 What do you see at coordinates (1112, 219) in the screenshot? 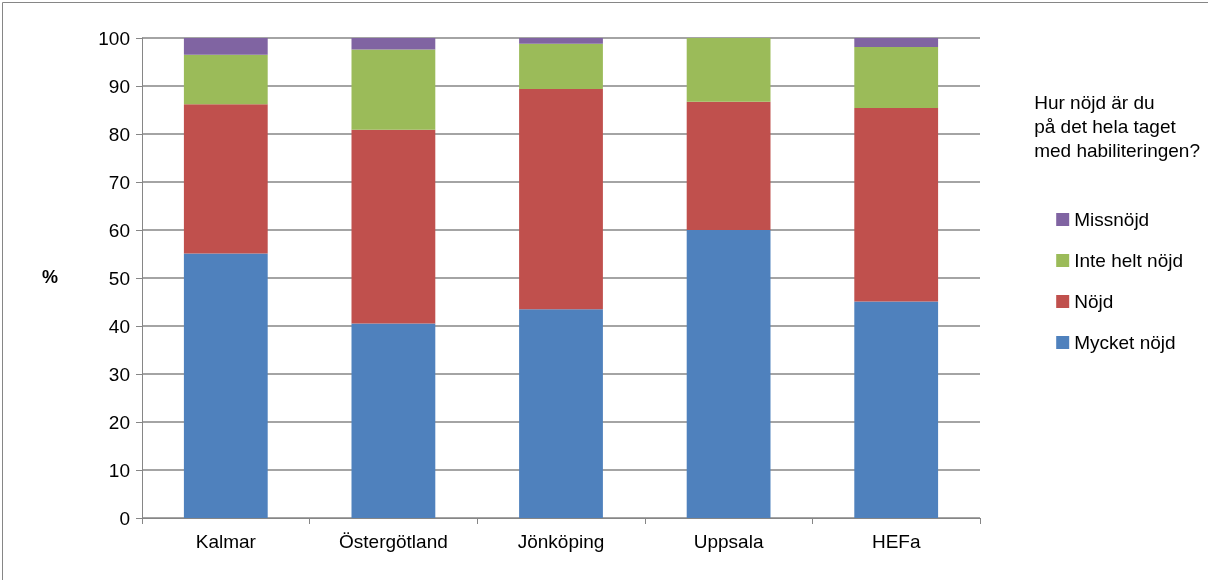
I see `legend-label: Missnöjd` at bounding box center [1112, 219].